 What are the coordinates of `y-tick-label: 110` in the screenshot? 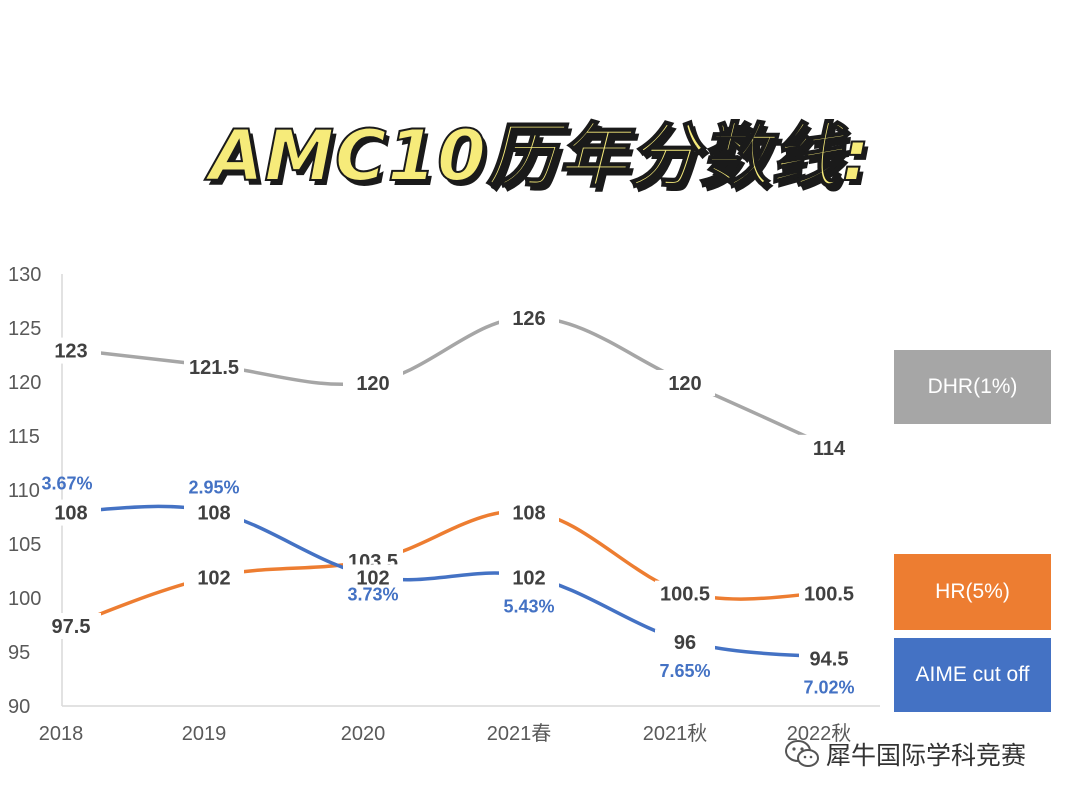 It's located at (24, 491).